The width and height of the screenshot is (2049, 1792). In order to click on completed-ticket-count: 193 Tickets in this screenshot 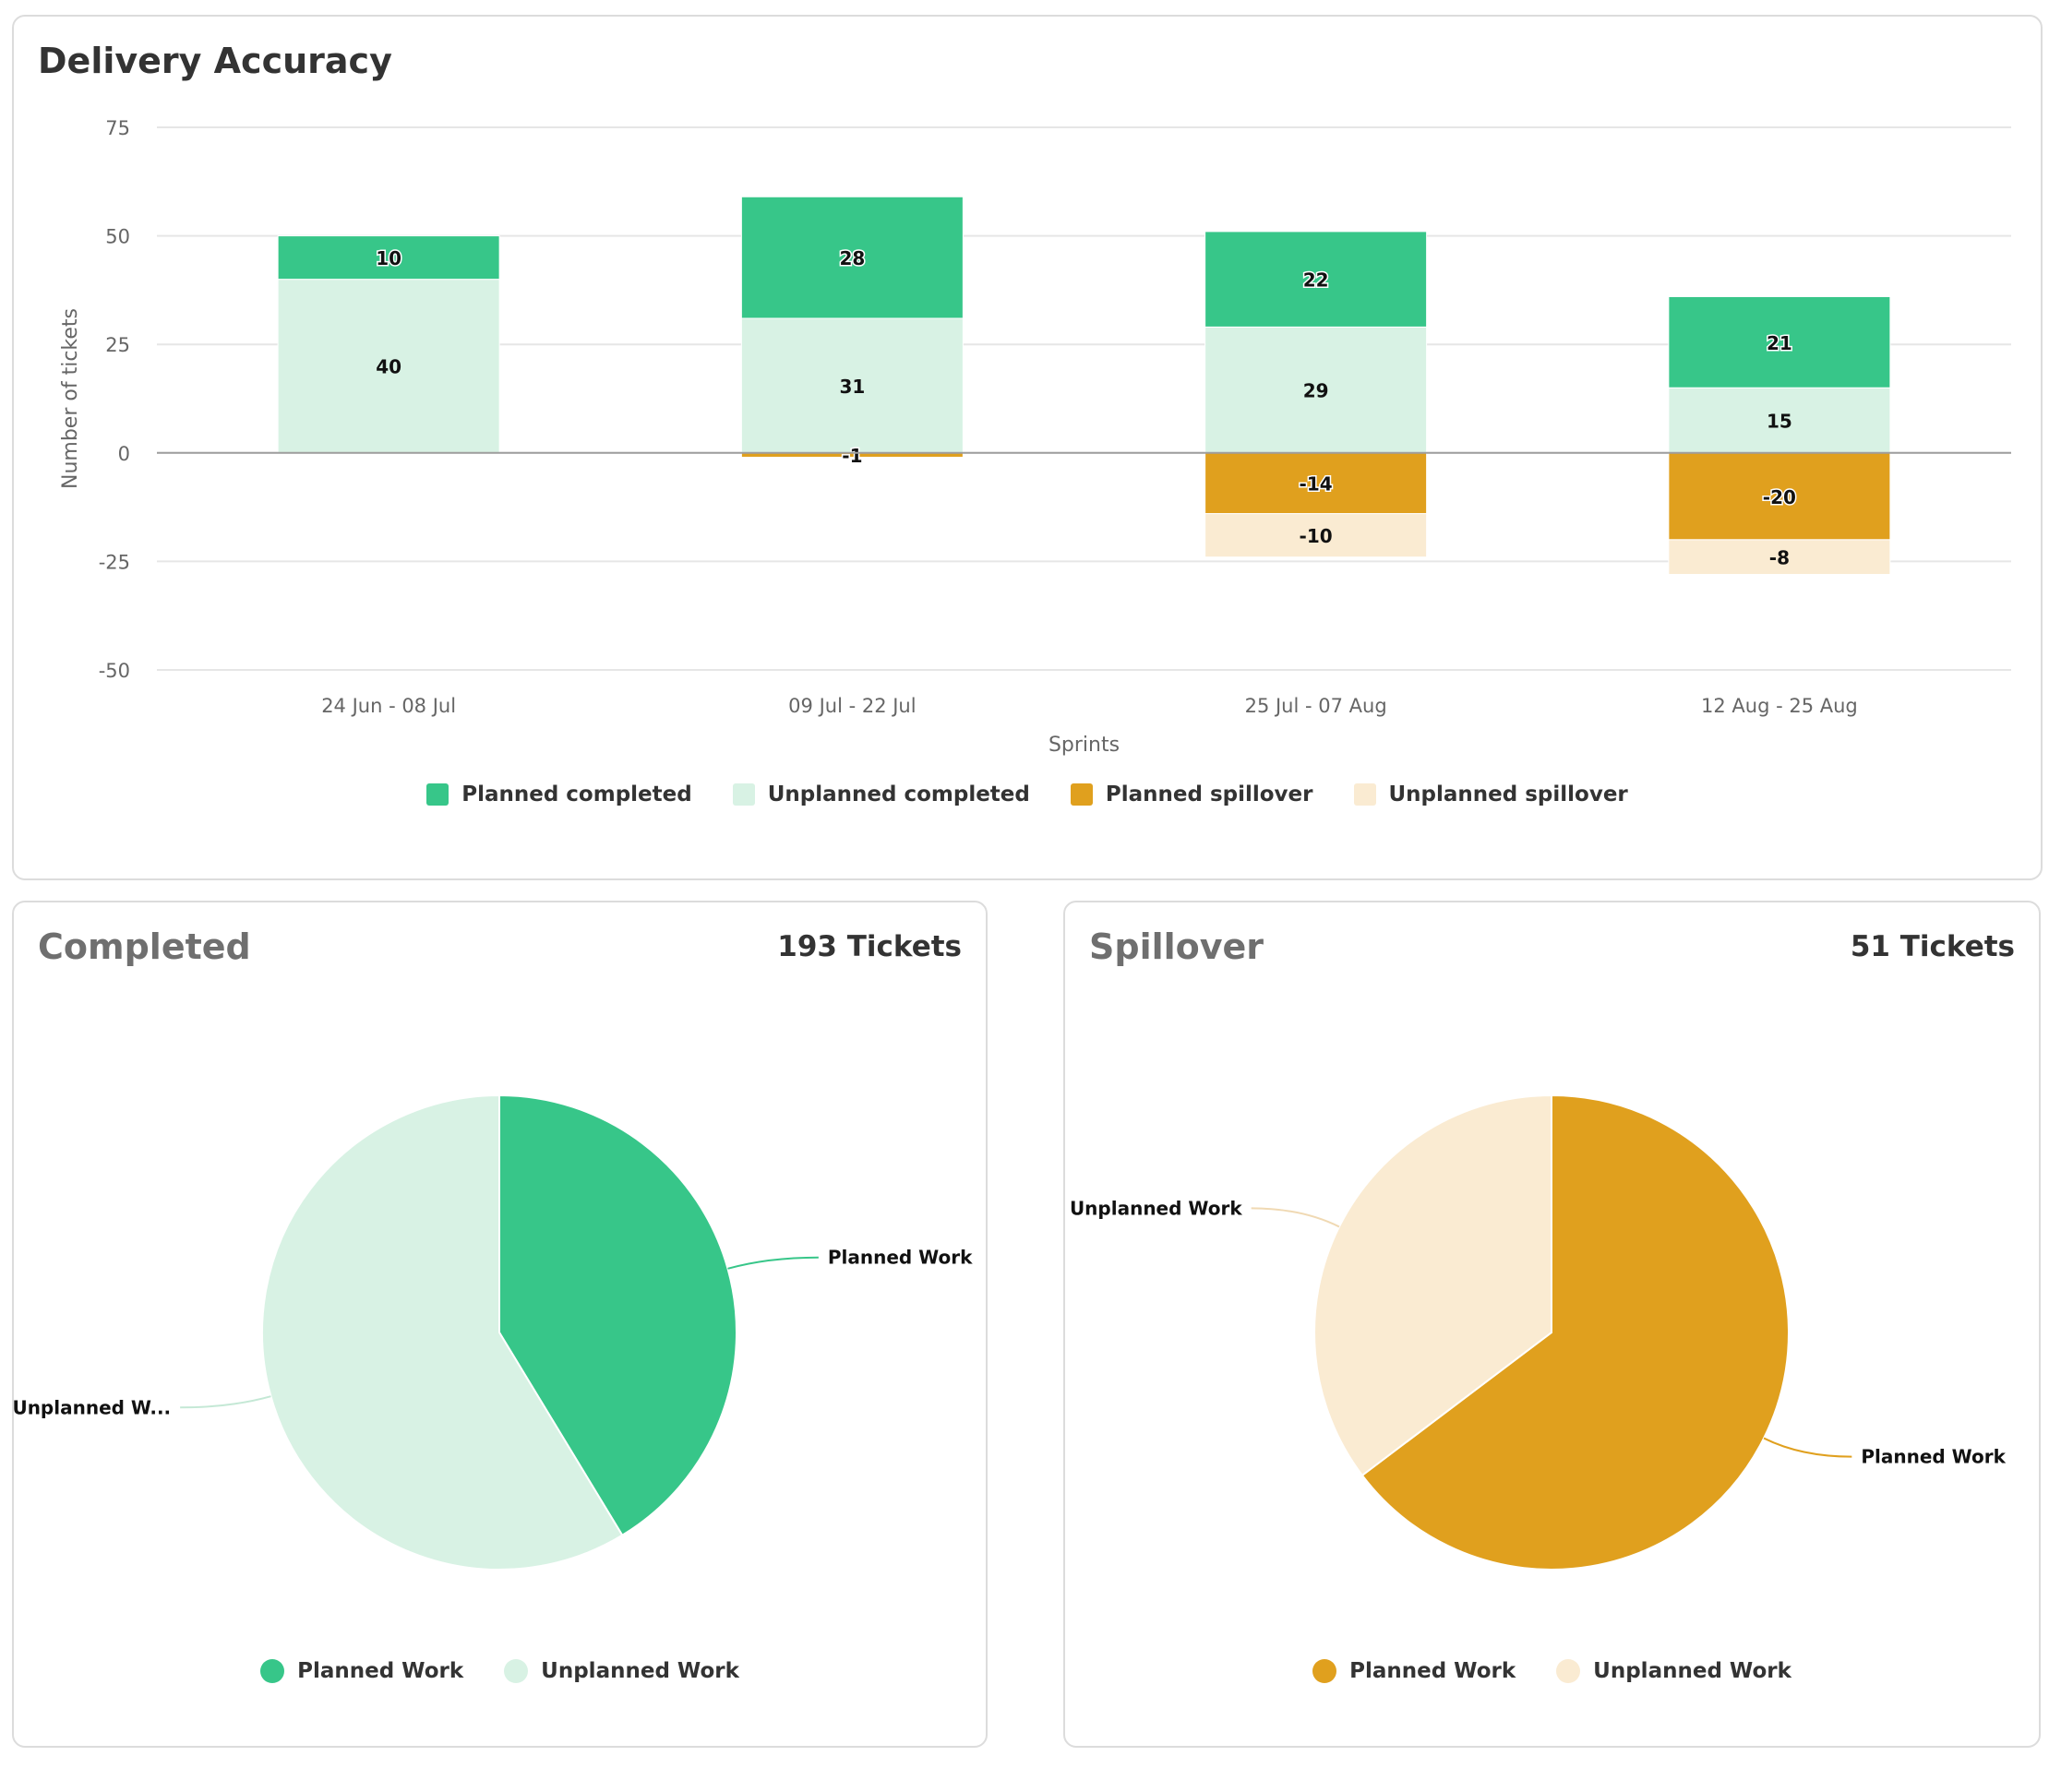, I will do `click(869, 947)`.